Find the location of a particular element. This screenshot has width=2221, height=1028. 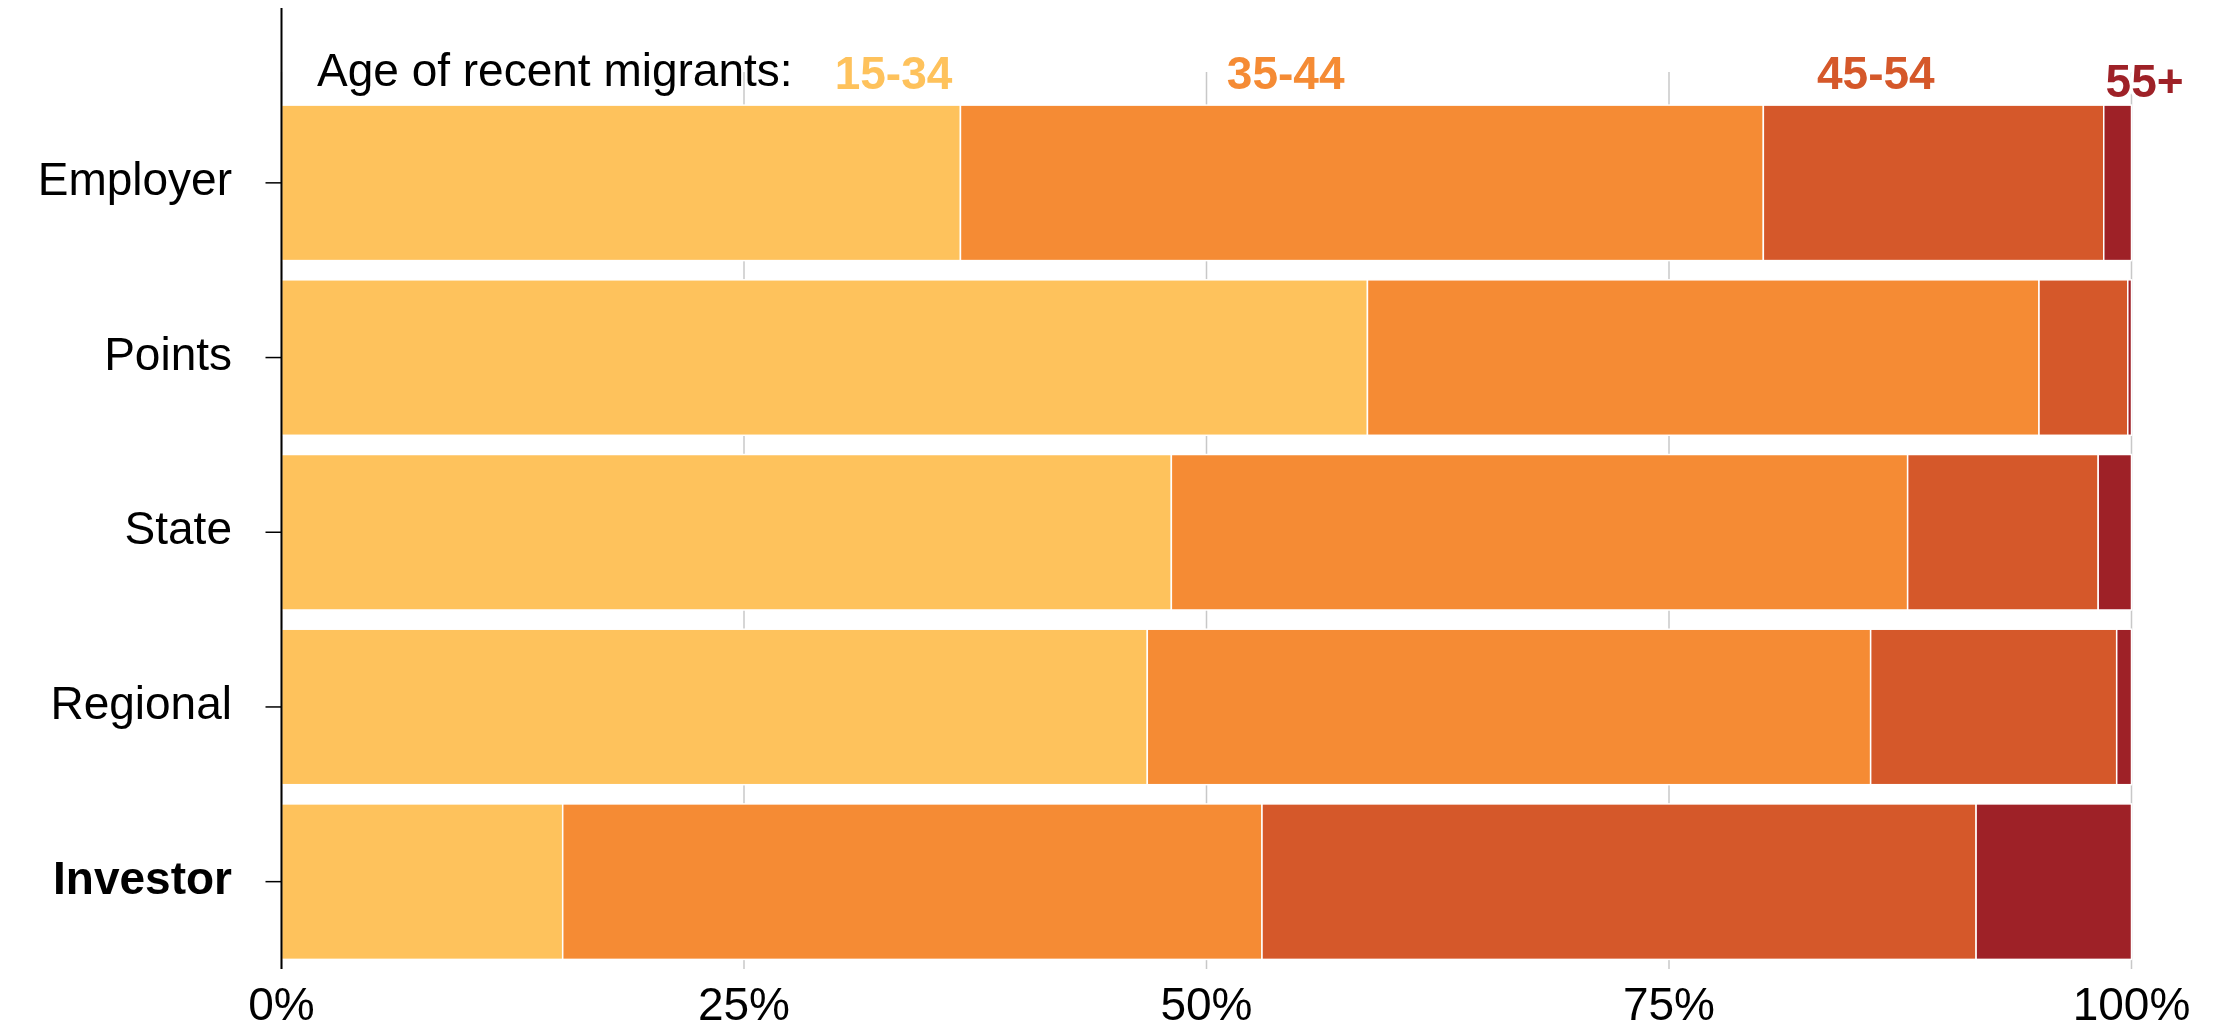

series-label: 55+ is located at coordinates (2144, 81).